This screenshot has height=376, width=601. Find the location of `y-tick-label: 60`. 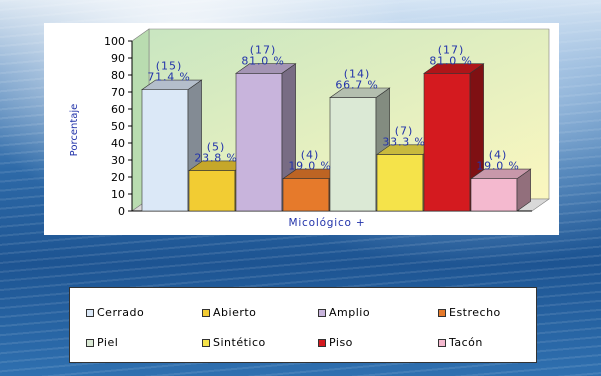

y-tick-label: 60 is located at coordinates (118, 109).